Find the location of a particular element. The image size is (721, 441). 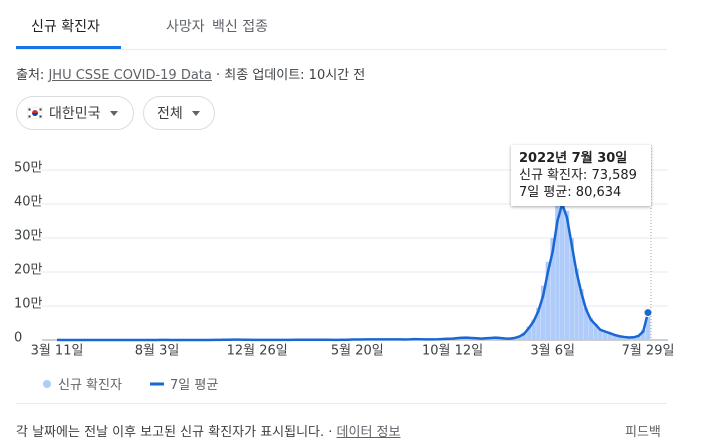

tab: 백신 접종 is located at coordinates (240, 27).